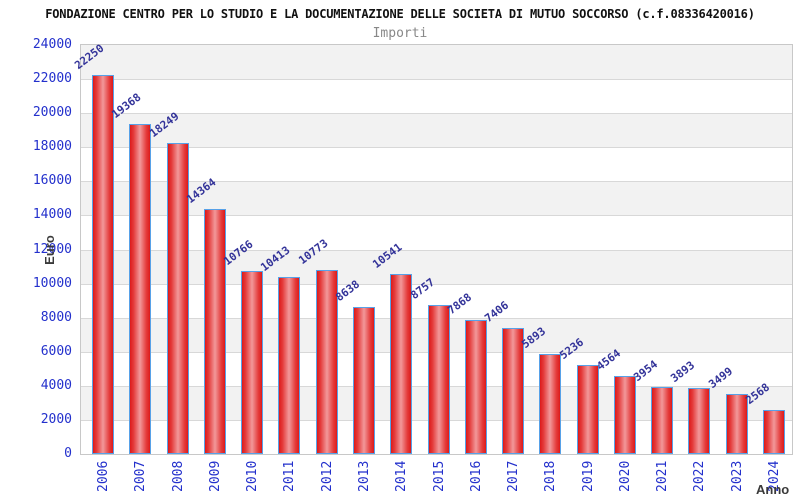 This screenshot has height=500, width=800. What do you see at coordinates (550, 476) in the screenshot?
I see `x-tick-2018: 2018` at bounding box center [550, 476].